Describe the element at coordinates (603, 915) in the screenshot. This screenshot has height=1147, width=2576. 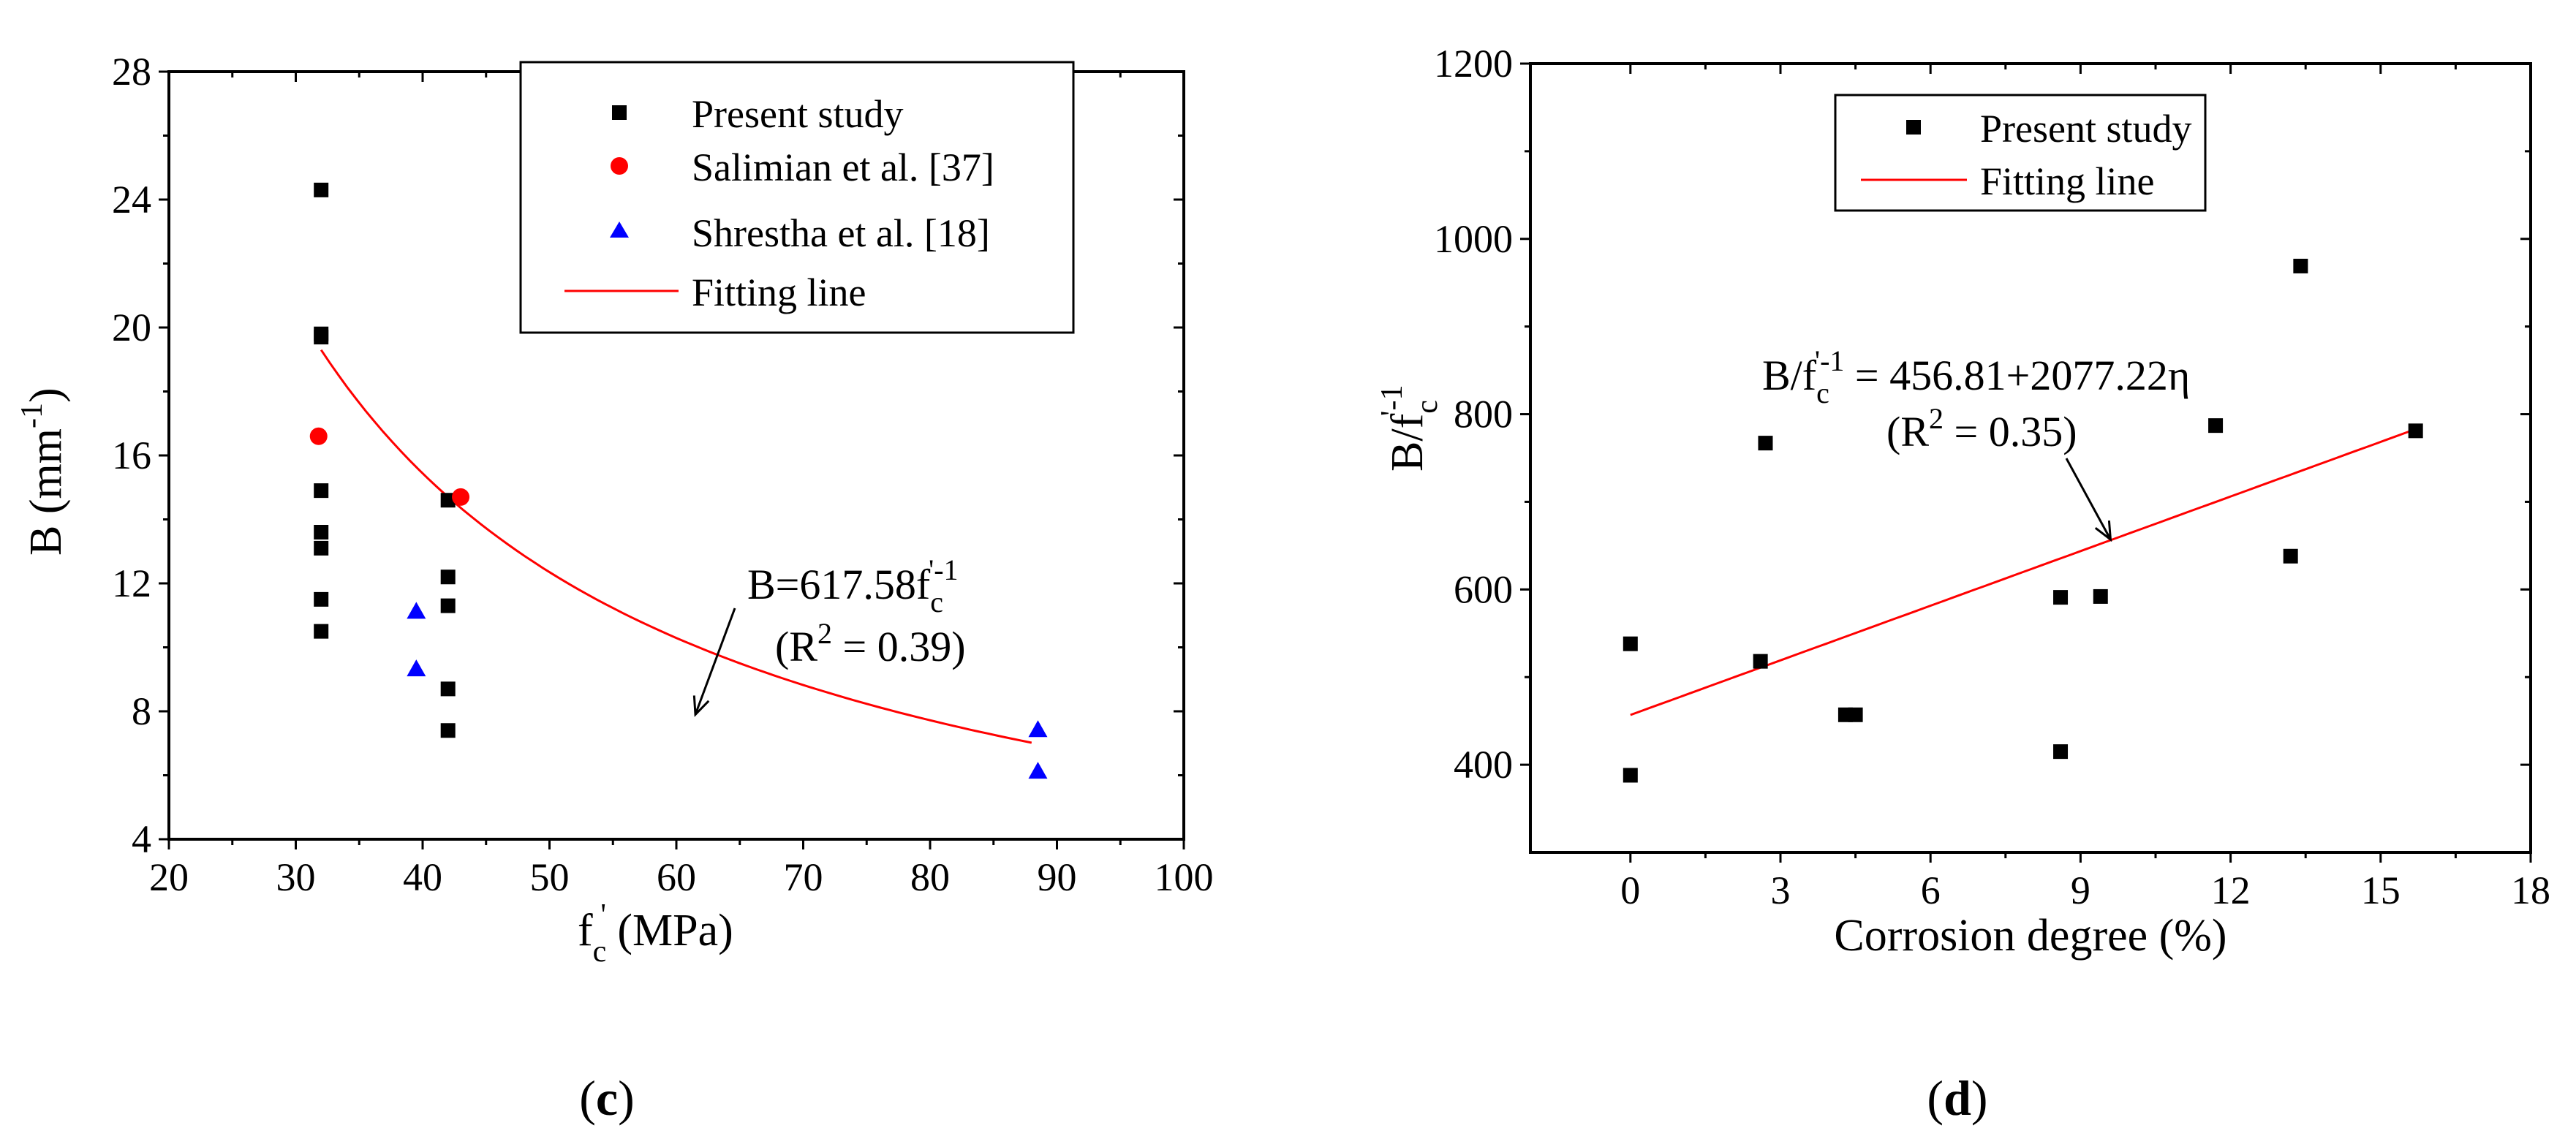
I see `c-x-axis-title-sup: '` at that location.